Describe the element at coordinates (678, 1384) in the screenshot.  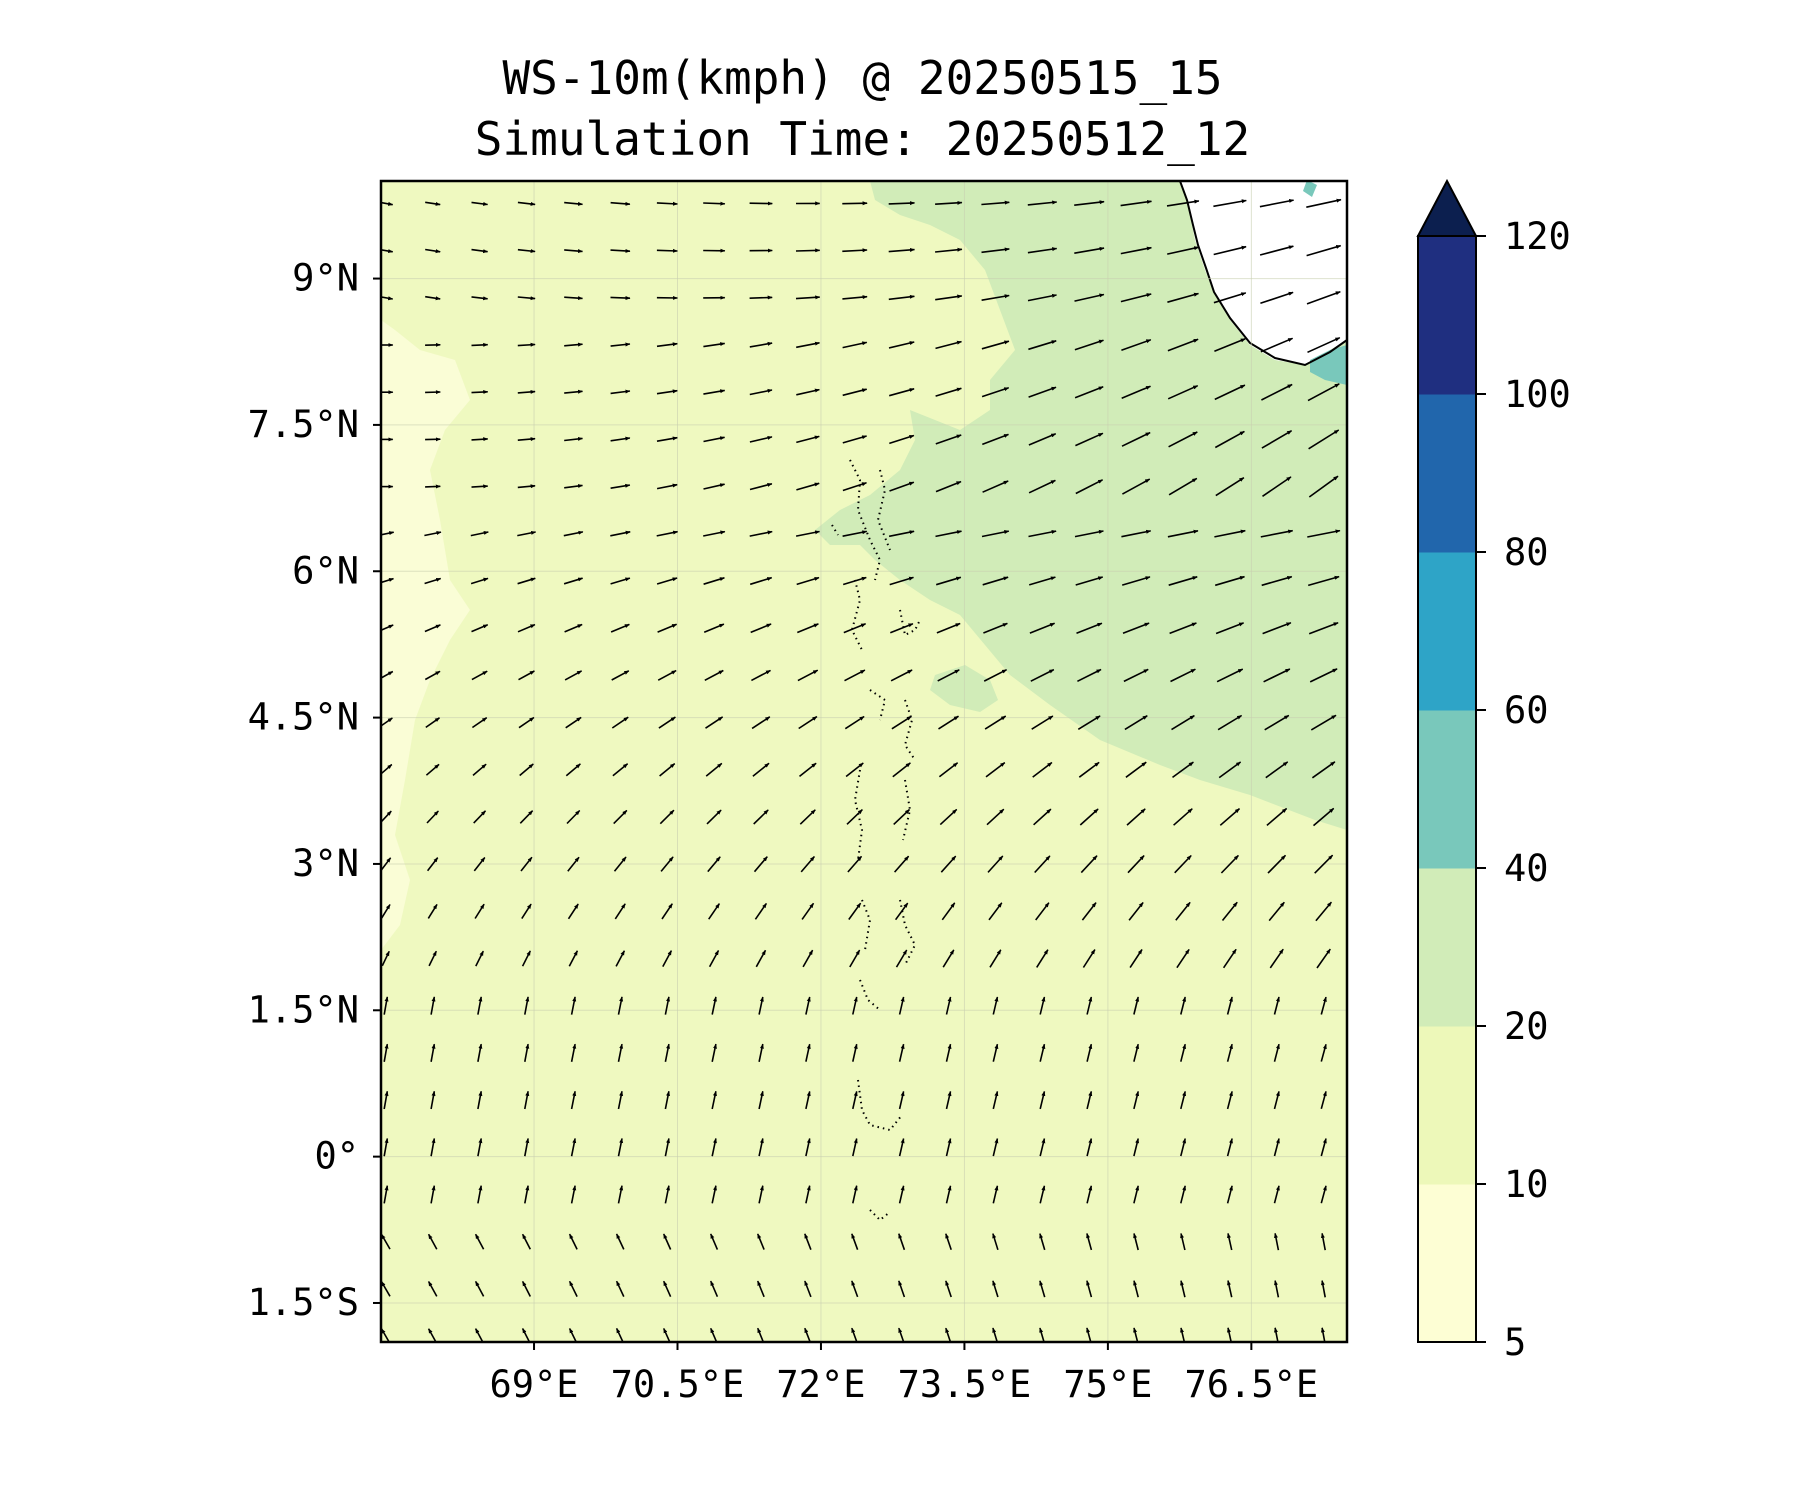
I see `lon-tick-label: 70.5°E` at that location.